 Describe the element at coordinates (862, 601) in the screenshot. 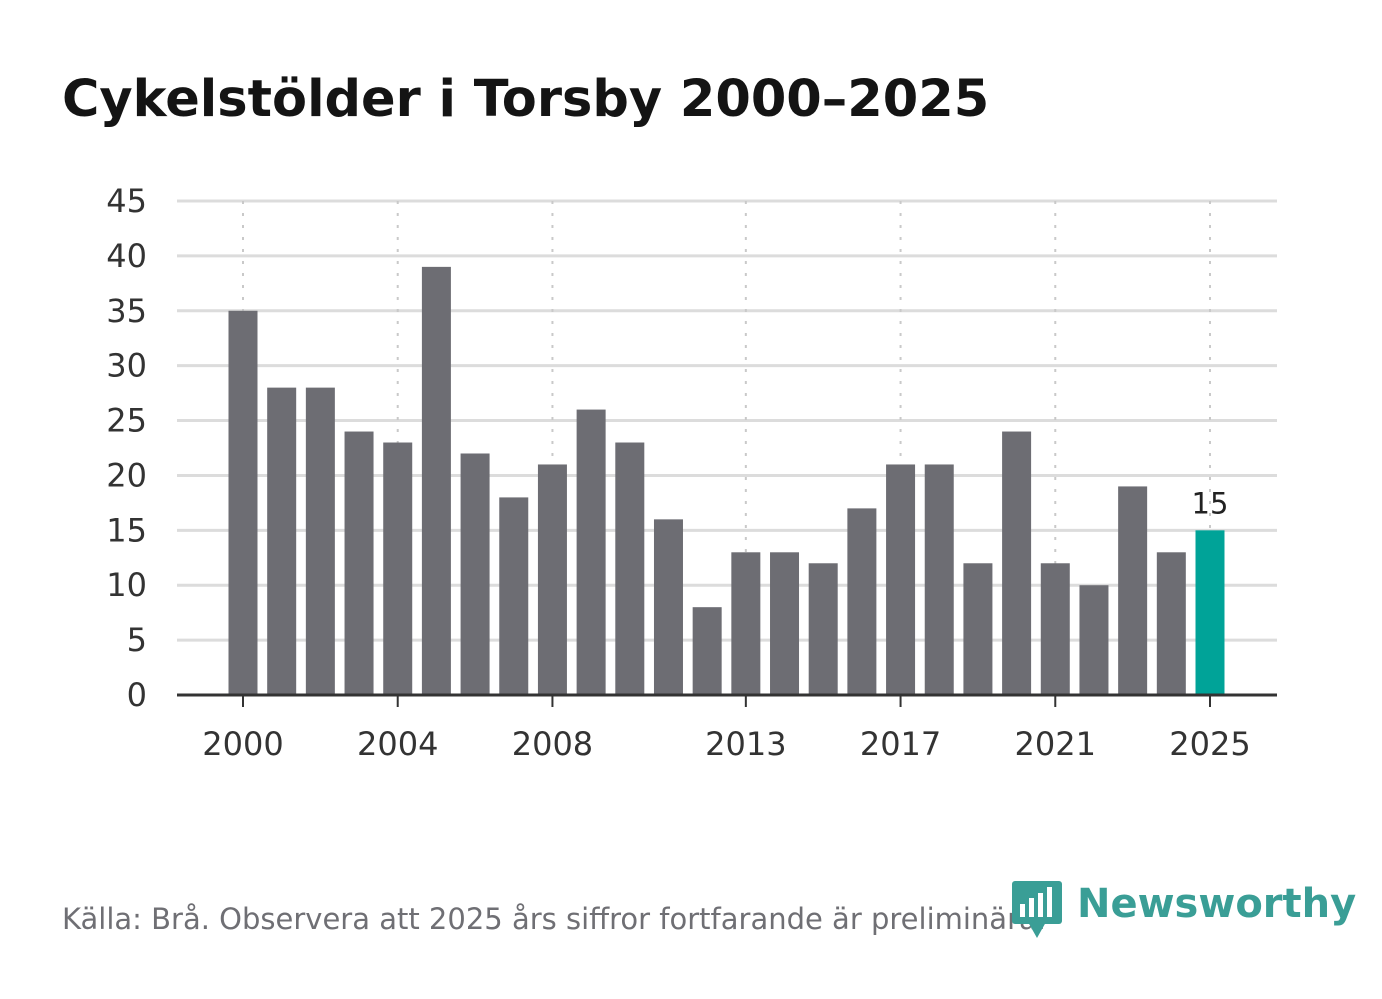

I see `bar-2016` at that location.